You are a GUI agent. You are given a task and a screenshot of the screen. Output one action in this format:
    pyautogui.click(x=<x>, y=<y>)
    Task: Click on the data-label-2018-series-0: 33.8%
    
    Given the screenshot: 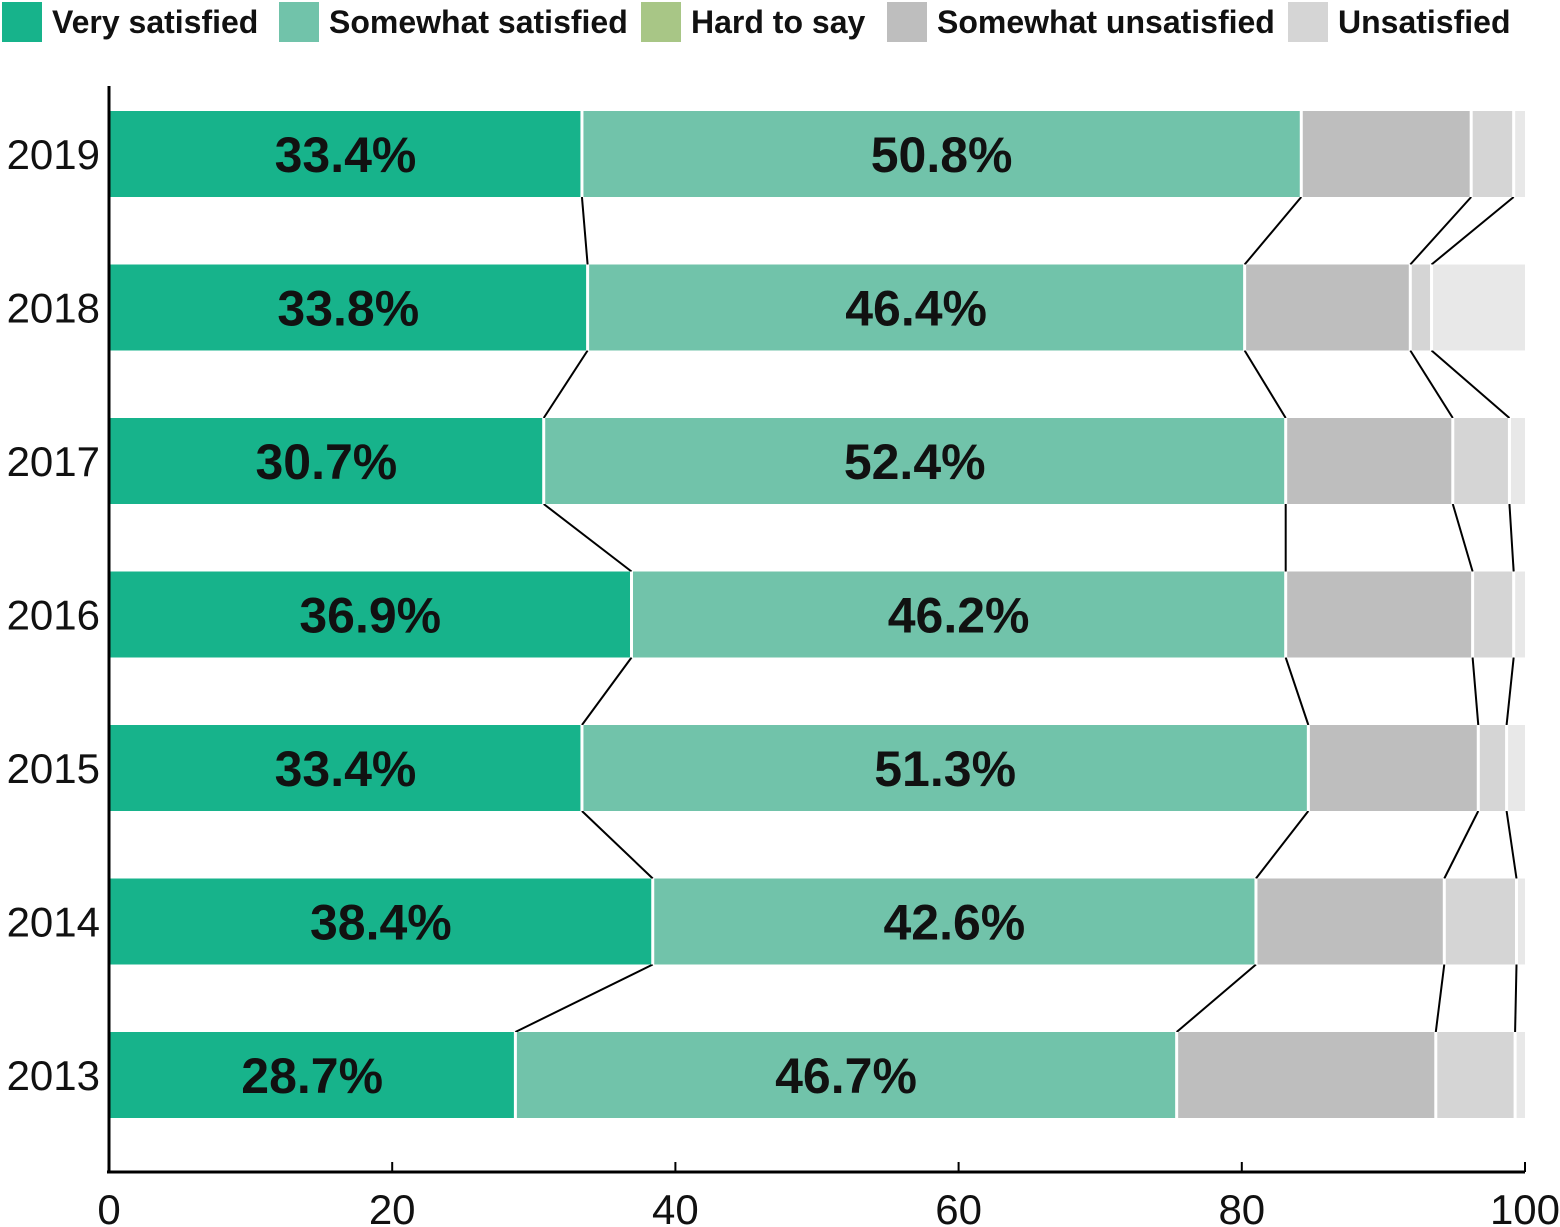 What is the action you would take?
    pyautogui.click(x=348, y=309)
    